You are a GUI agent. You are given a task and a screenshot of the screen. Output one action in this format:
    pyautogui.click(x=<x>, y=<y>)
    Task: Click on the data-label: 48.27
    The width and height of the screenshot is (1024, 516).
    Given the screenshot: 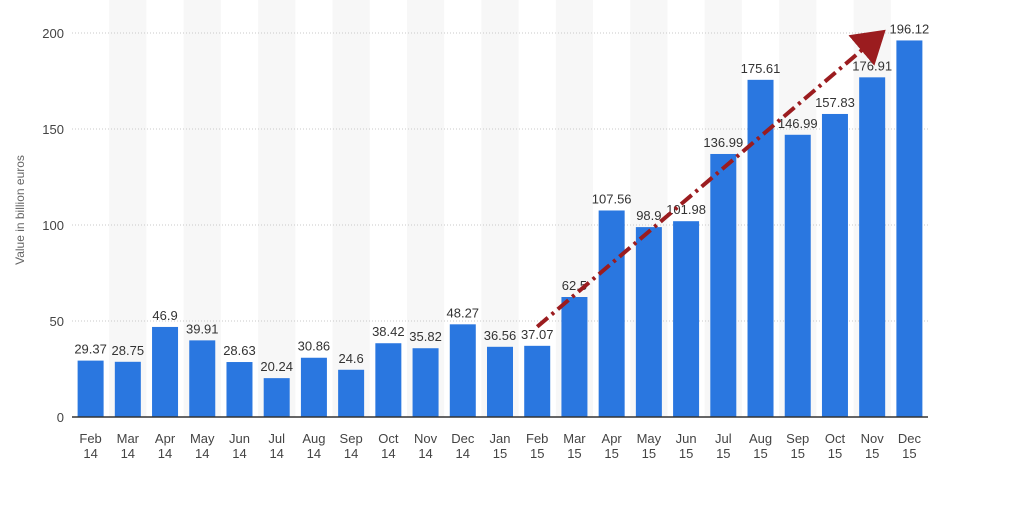 What is the action you would take?
    pyautogui.click(x=463, y=312)
    